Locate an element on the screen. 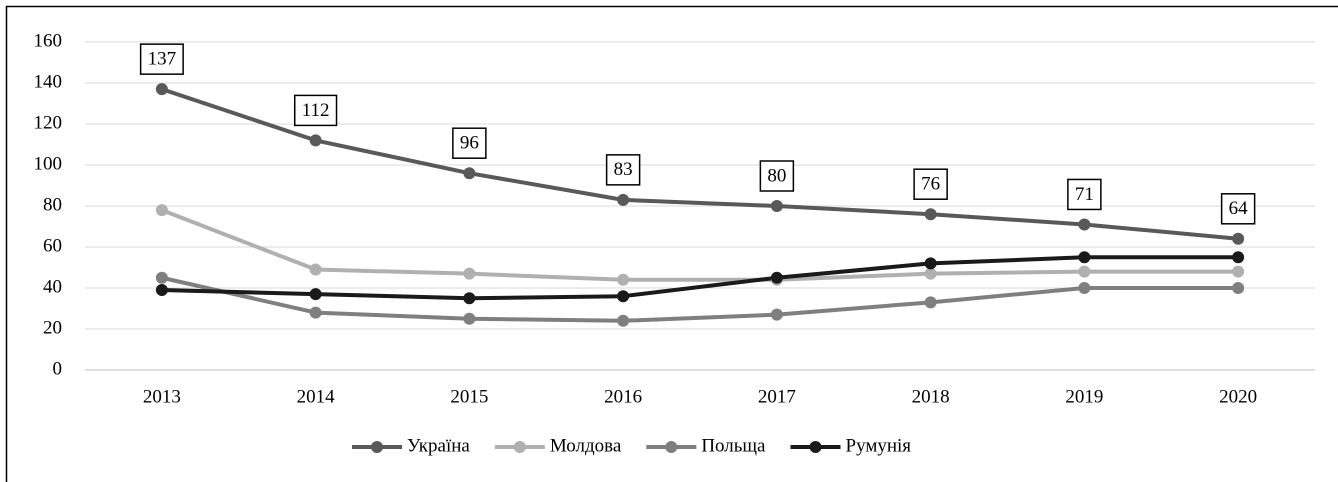 The height and width of the screenshot is (482, 1338). data-label: 71 is located at coordinates (1084, 194).